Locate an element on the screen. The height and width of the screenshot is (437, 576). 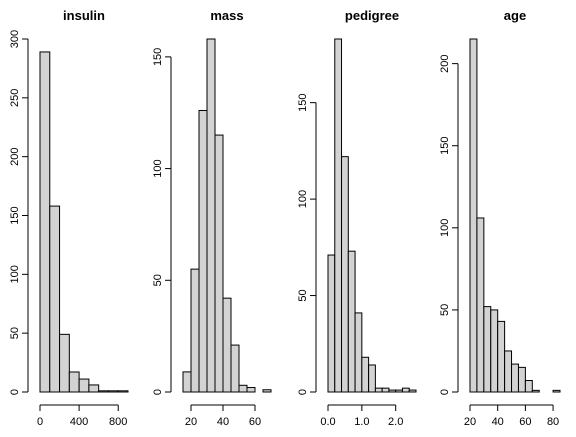
x-tick-label: 0 is located at coordinates (40, 422).